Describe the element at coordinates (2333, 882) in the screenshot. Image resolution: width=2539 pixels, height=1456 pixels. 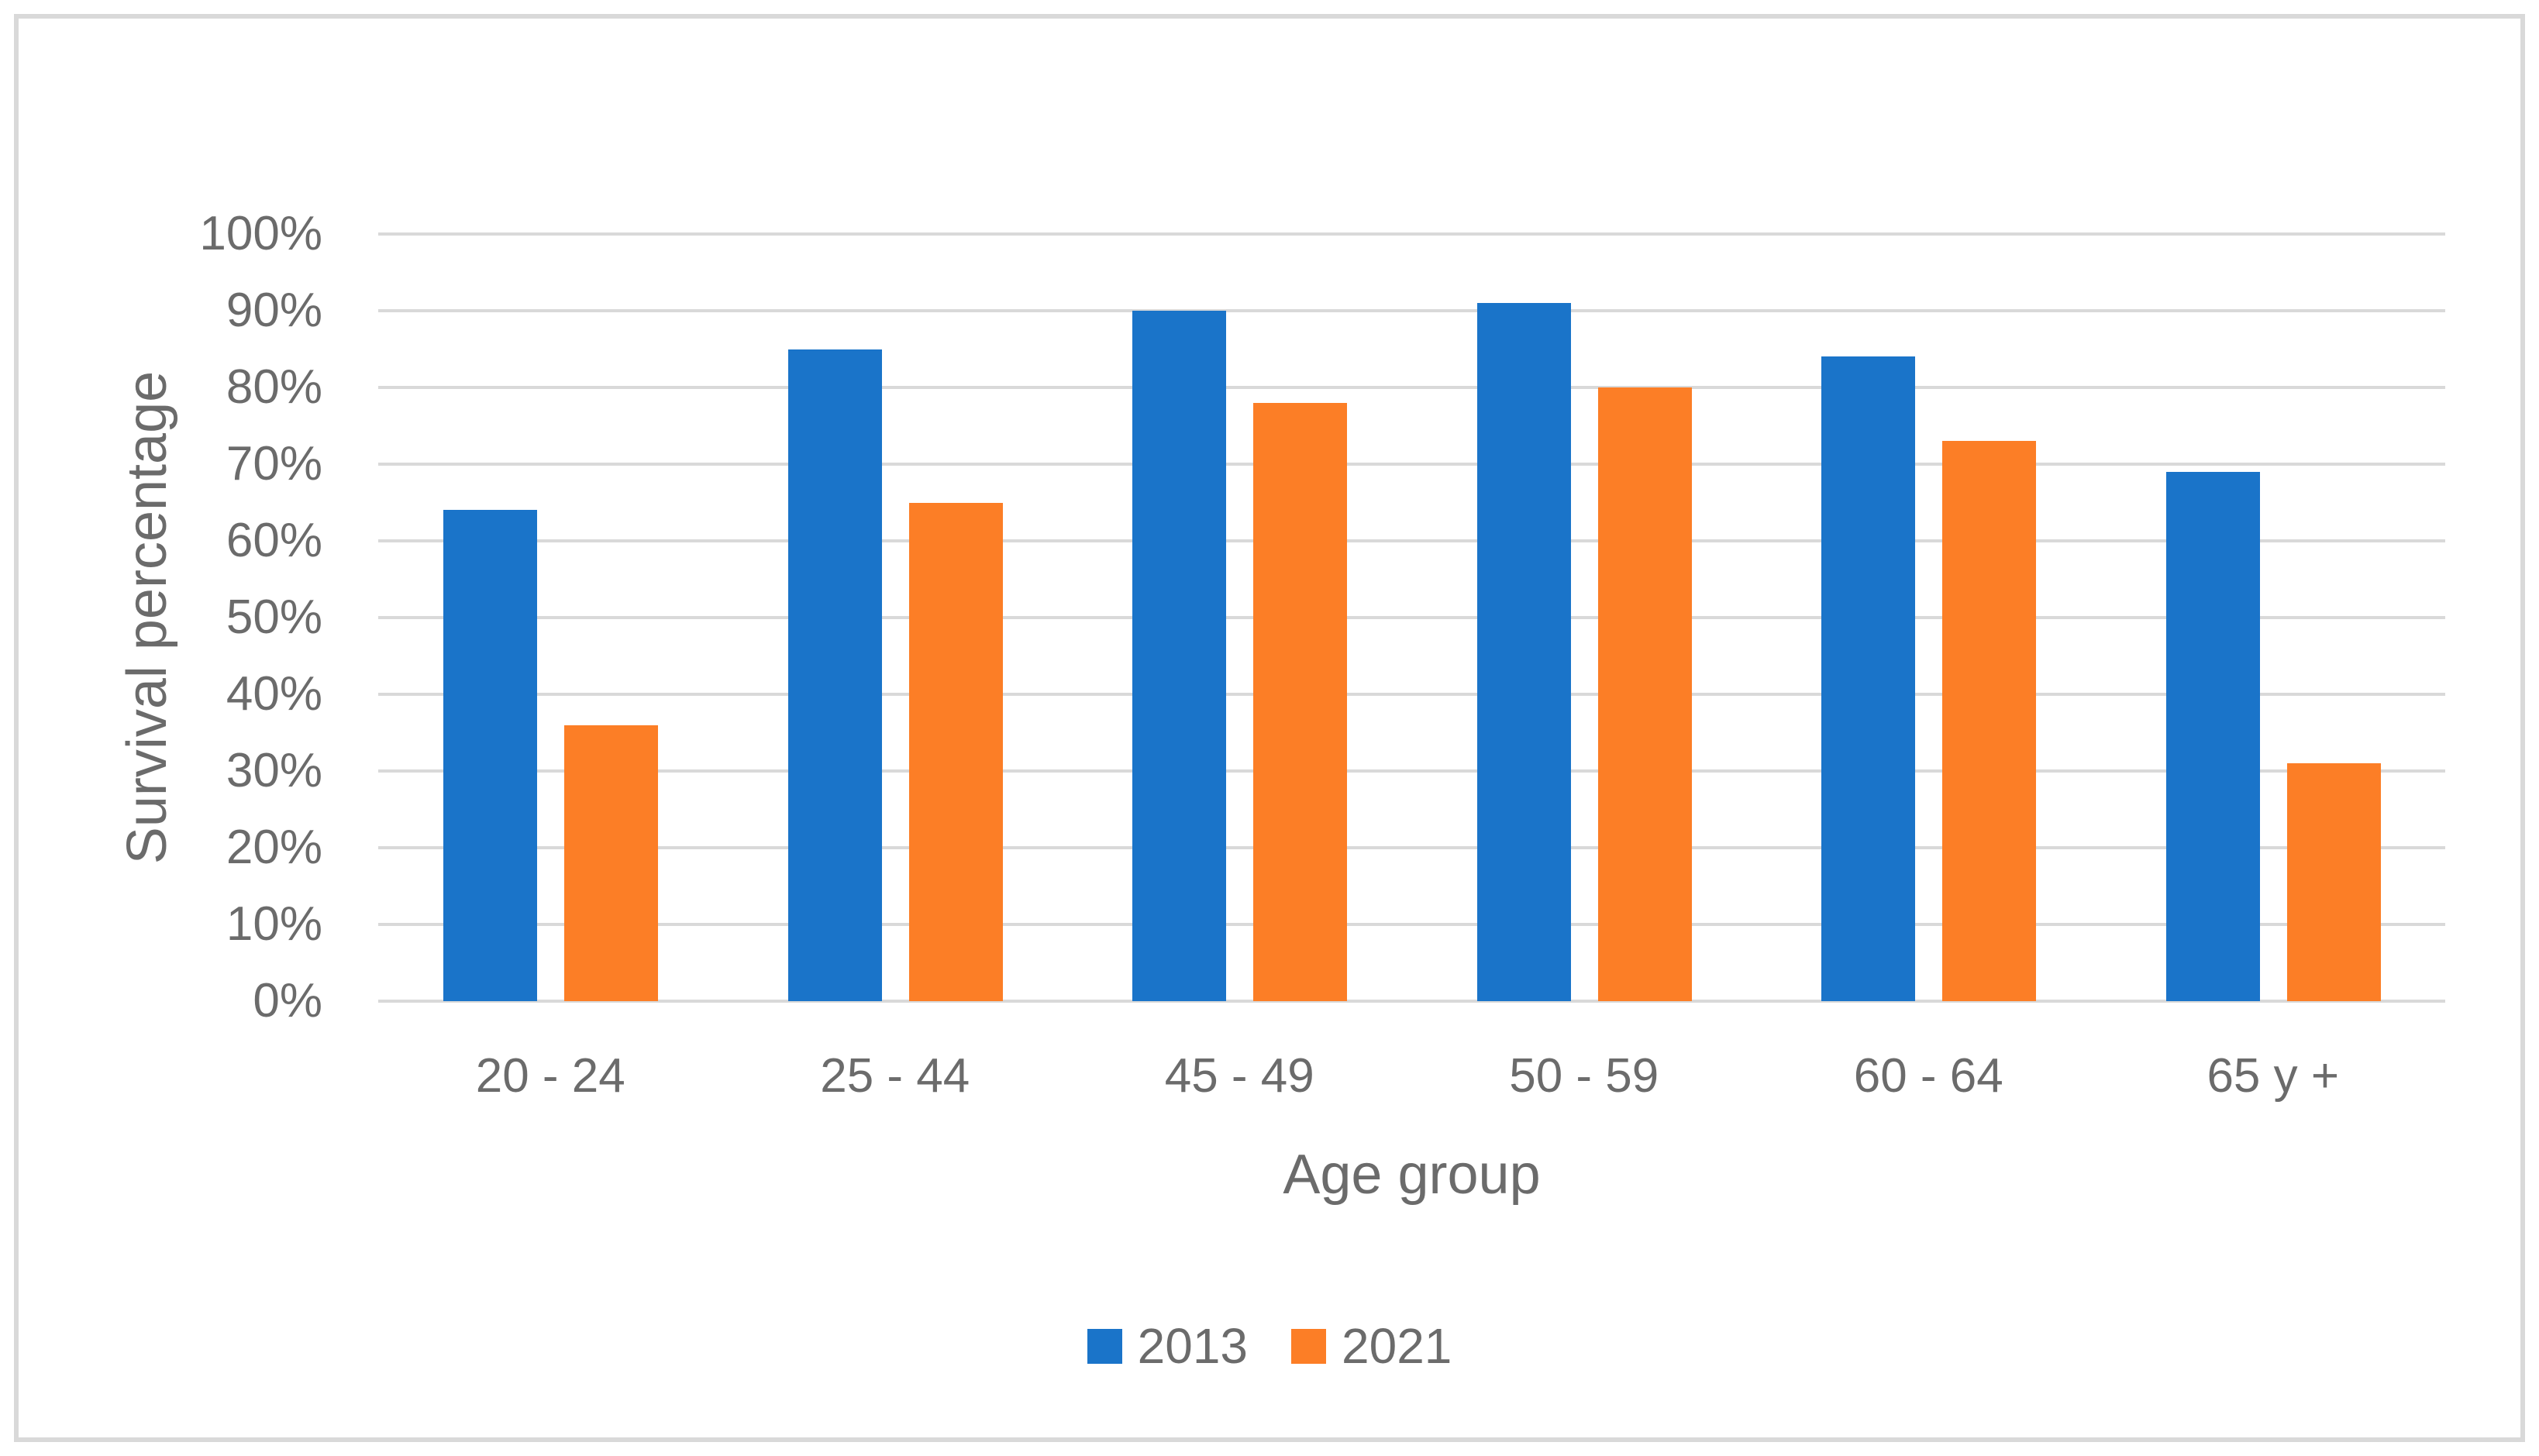
I see `bar-2021-65y+` at that location.